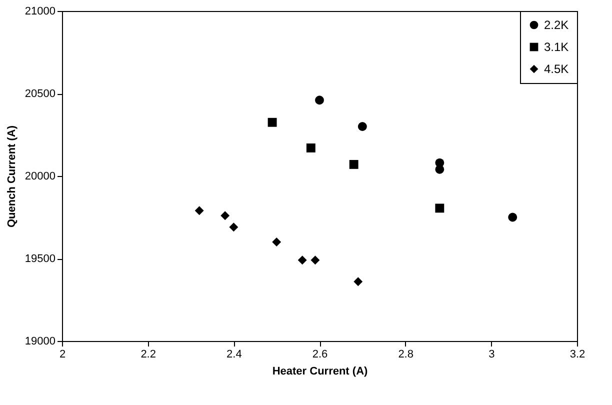  What do you see at coordinates (320, 372) in the screenshot?
I see `x-axis-title: Heater Current (A)` at bounding box center [320, 372].